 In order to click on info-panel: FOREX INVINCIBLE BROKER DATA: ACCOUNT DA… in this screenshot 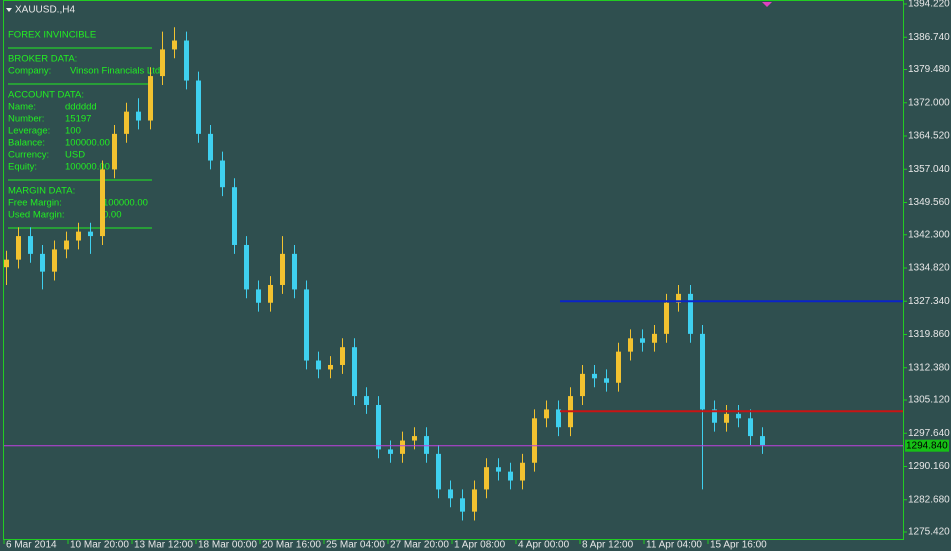, I will do `click(84, 129)`.